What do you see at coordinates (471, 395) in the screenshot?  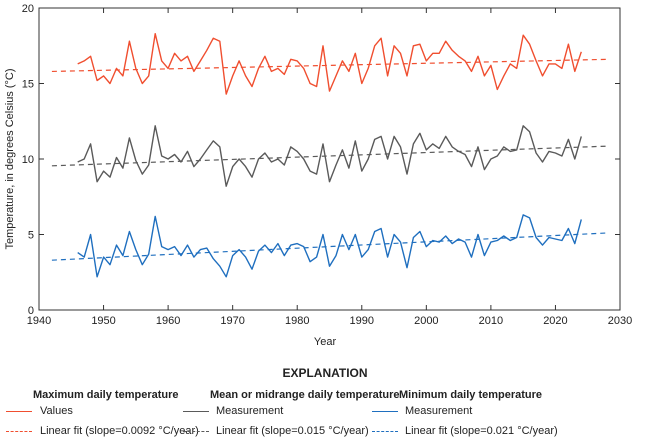 I see `legend-heading-min: Minimum daily temperature` at bounding box center [471, 395].